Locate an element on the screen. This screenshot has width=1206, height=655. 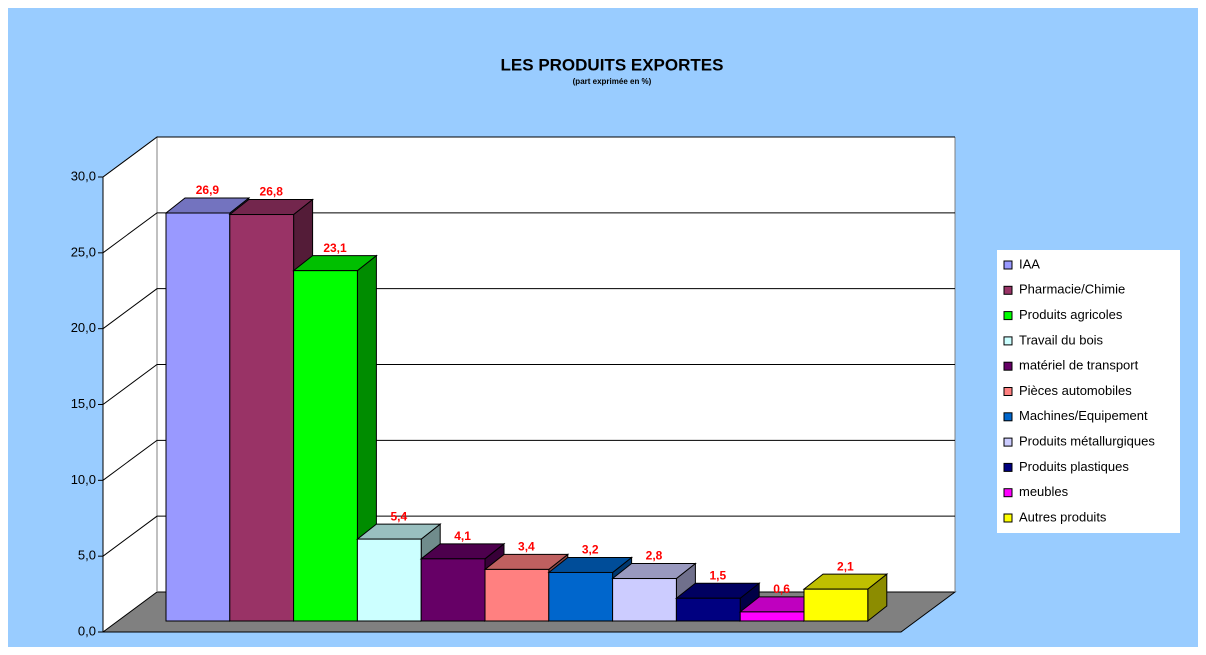
value-label: 26,9 is located at coordinates (208, 190).